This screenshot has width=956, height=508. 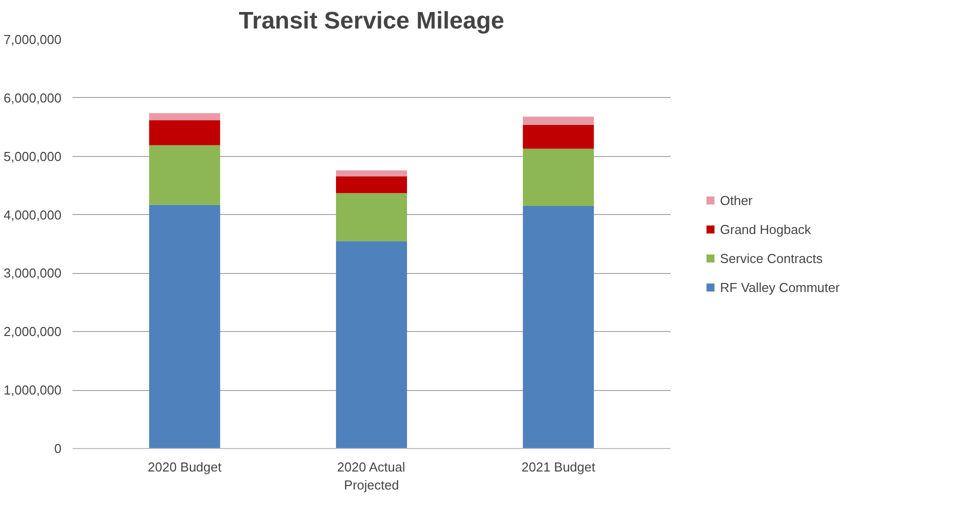 What do you see at coordinates (559, 467) in the screenshot?
I see `x-tick-label: 2021 Budget` at bounding box center [559, 467].